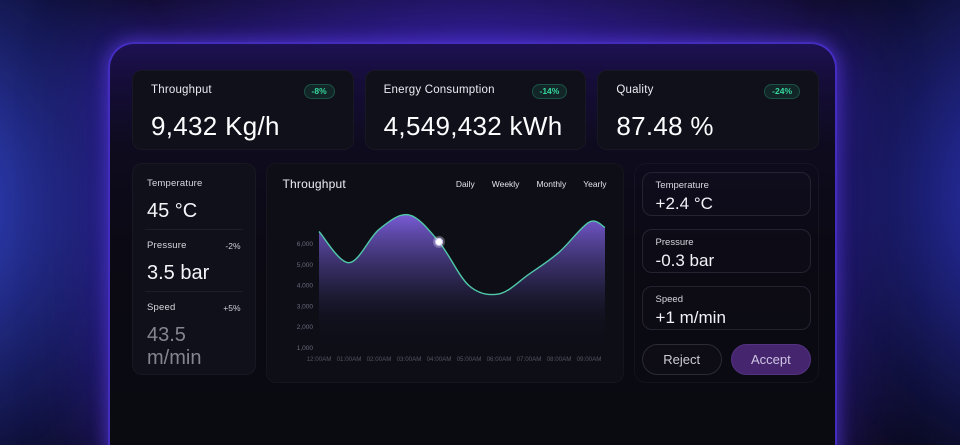 The image size is (960, 445). Describe the element at coordinates (461, 254) in the screenshot. I see `chart-line` at that location.